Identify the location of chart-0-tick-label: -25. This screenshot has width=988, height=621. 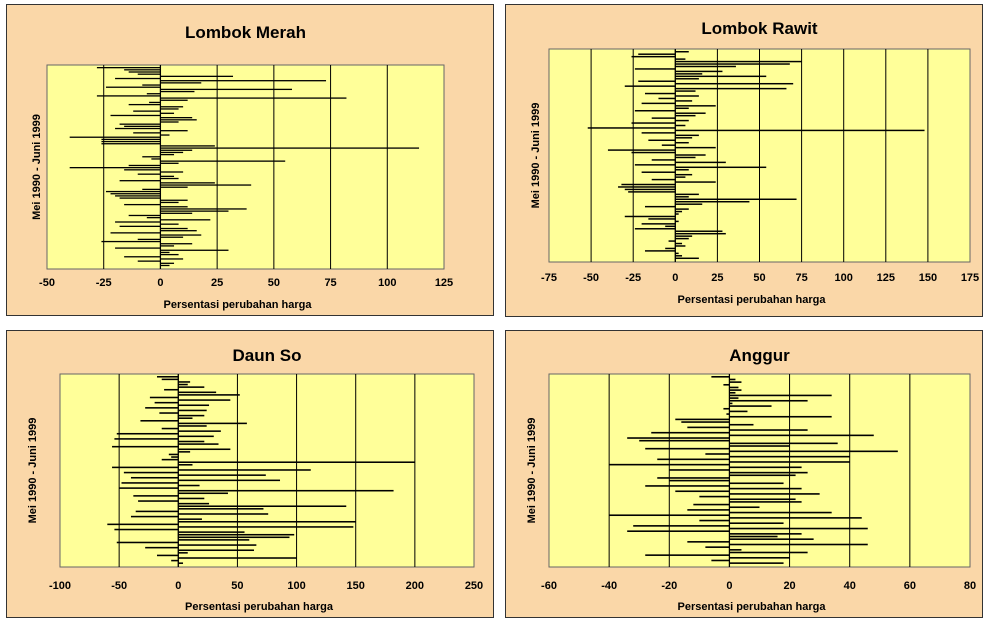
(104, 283).